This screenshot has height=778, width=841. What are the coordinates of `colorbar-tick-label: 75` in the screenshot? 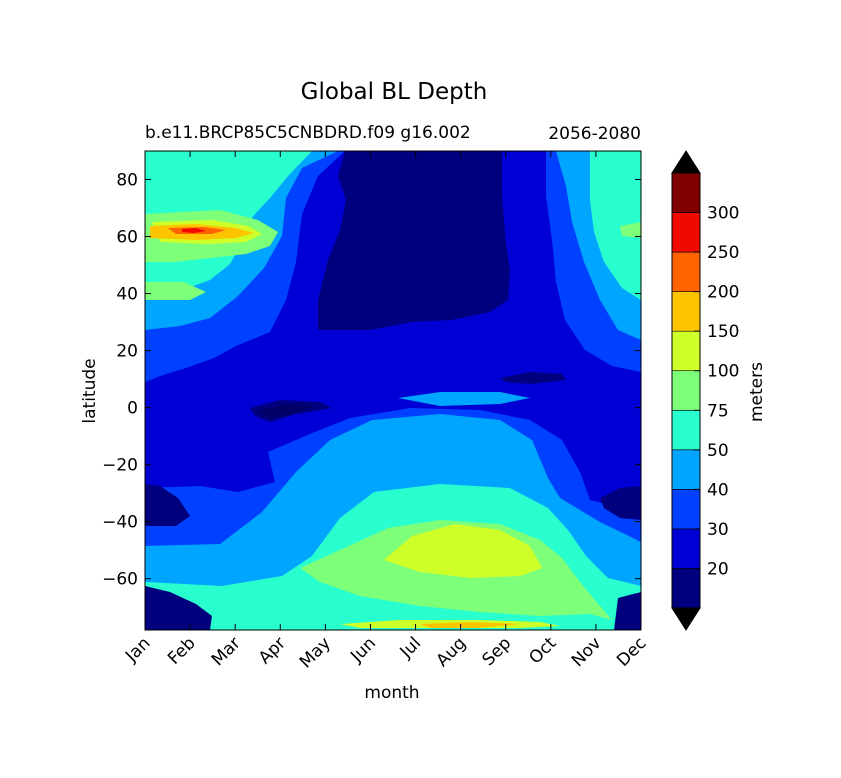 It's located at (718, 411).